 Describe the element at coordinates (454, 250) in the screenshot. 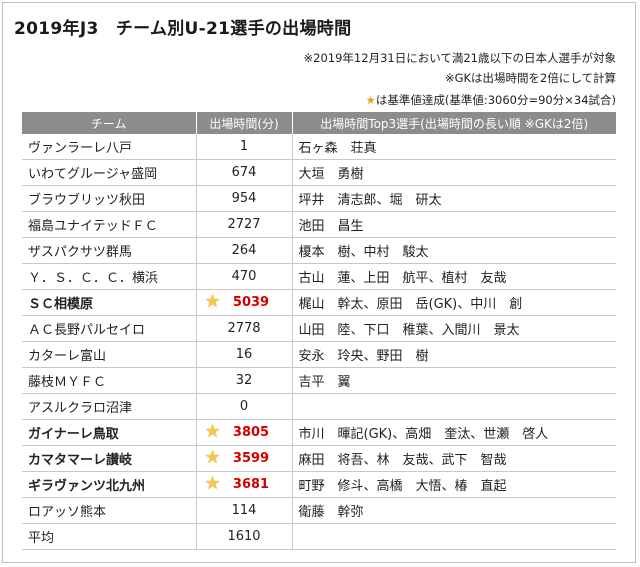

I see `top-players: 榎本 樹、中村 駿太` at that location.